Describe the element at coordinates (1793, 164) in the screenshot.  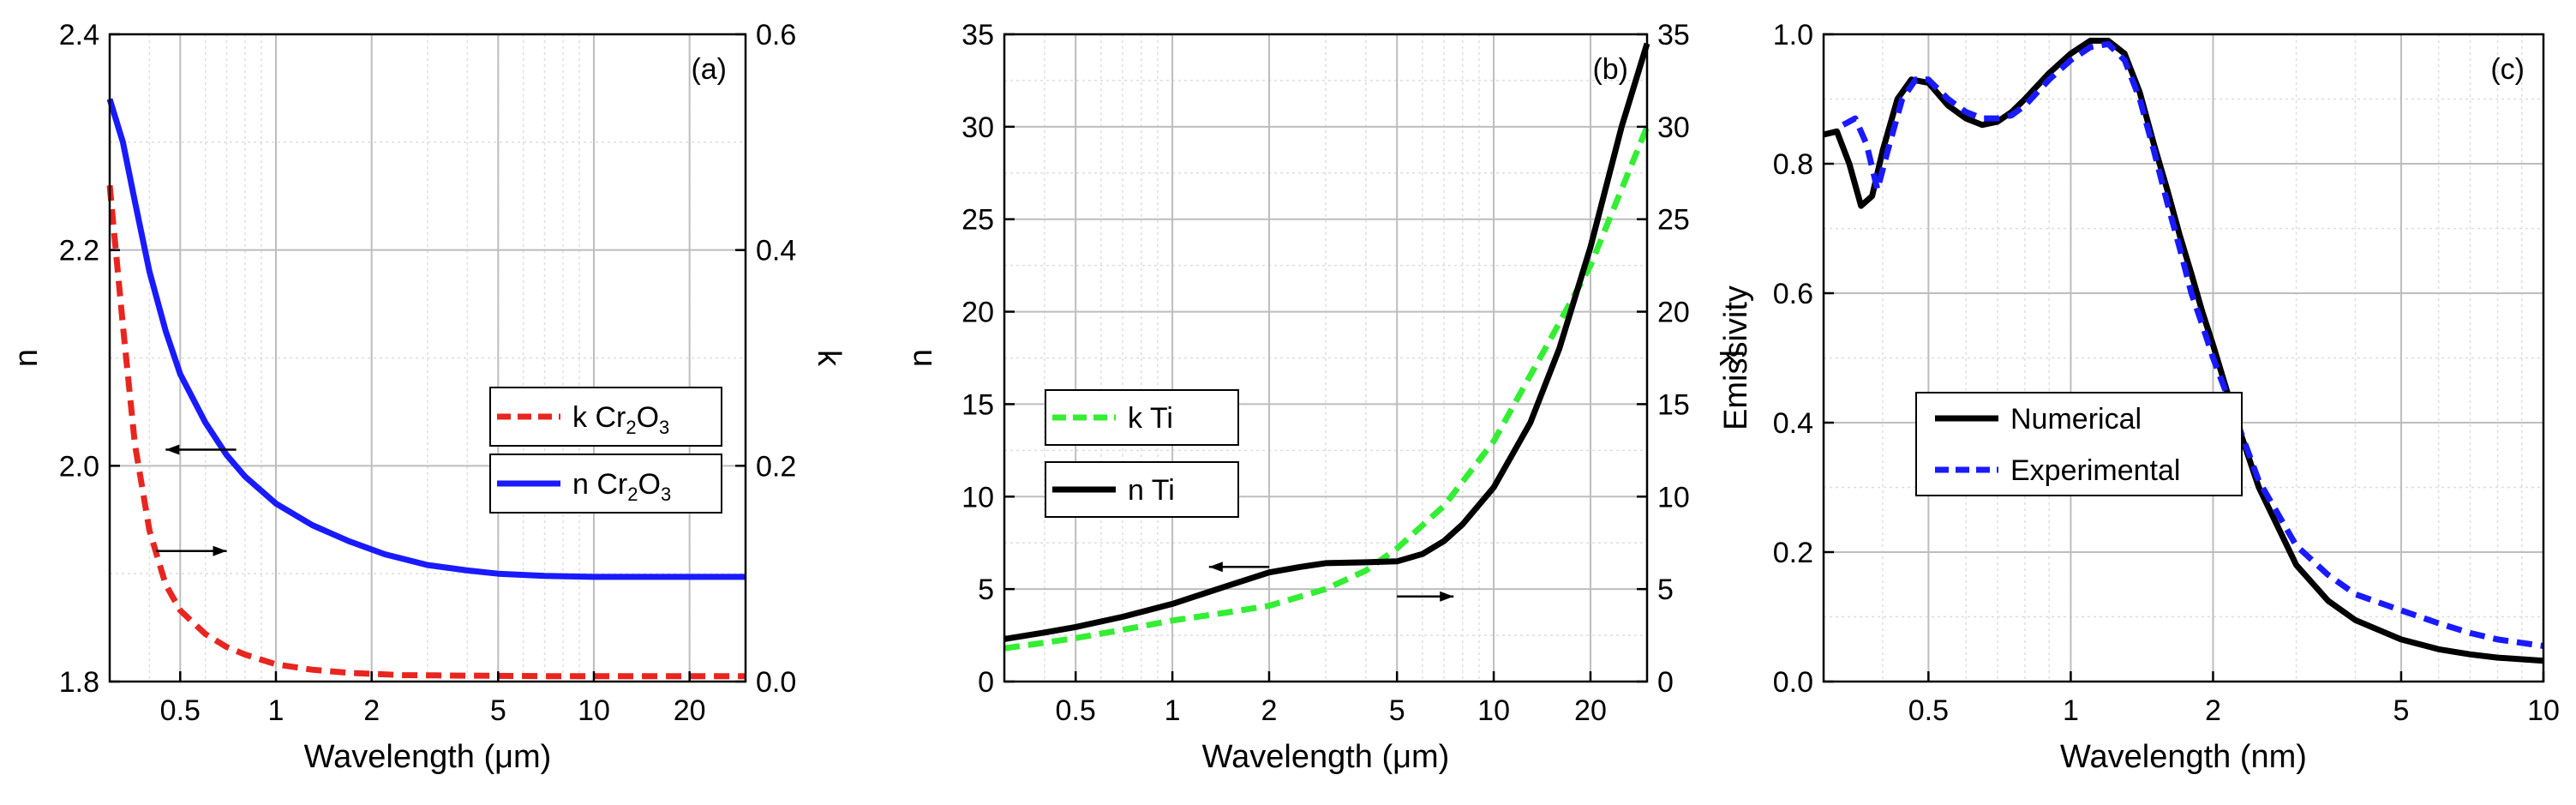
I see `y-tick-label: 0.8` at that location.